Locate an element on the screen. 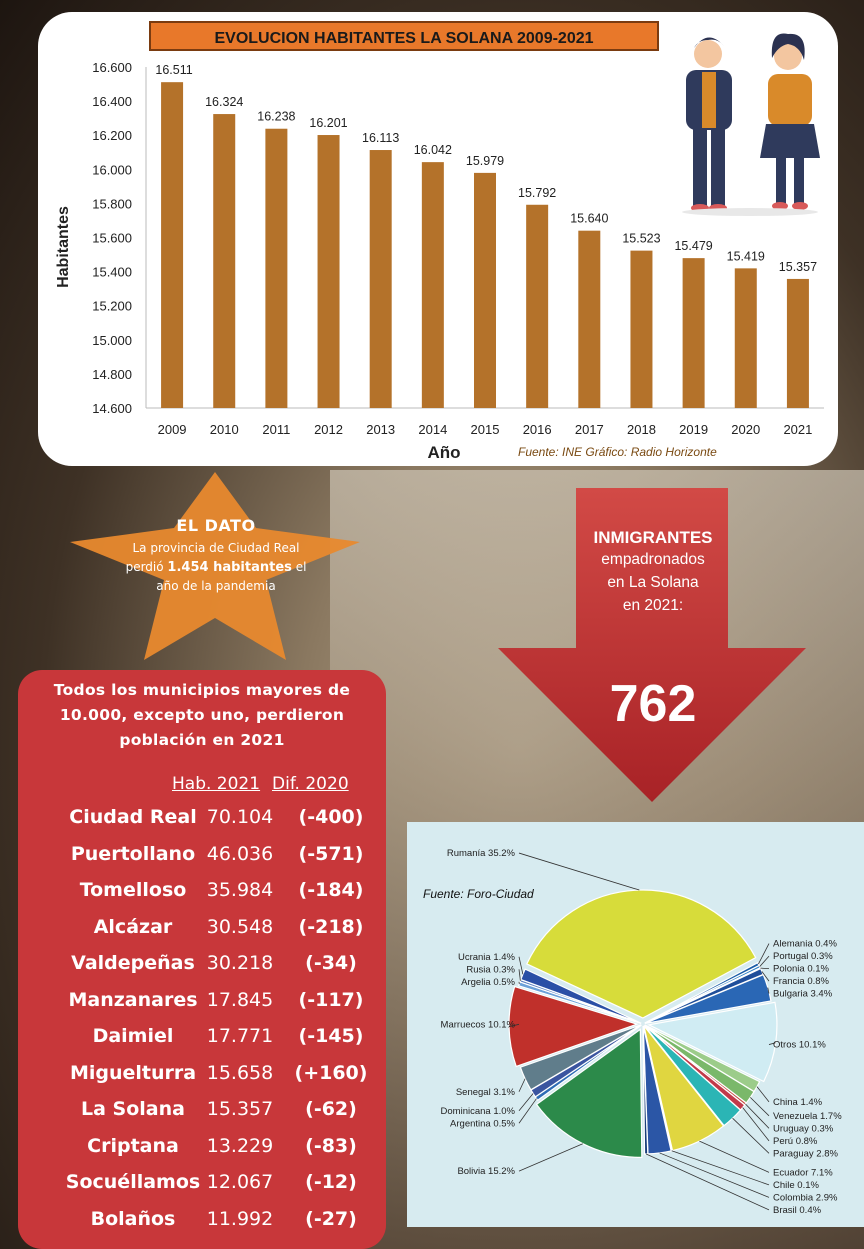 This screenshot has width=864, height=1249. el-dato-line2-post: el is located at coordinates (299, 567).